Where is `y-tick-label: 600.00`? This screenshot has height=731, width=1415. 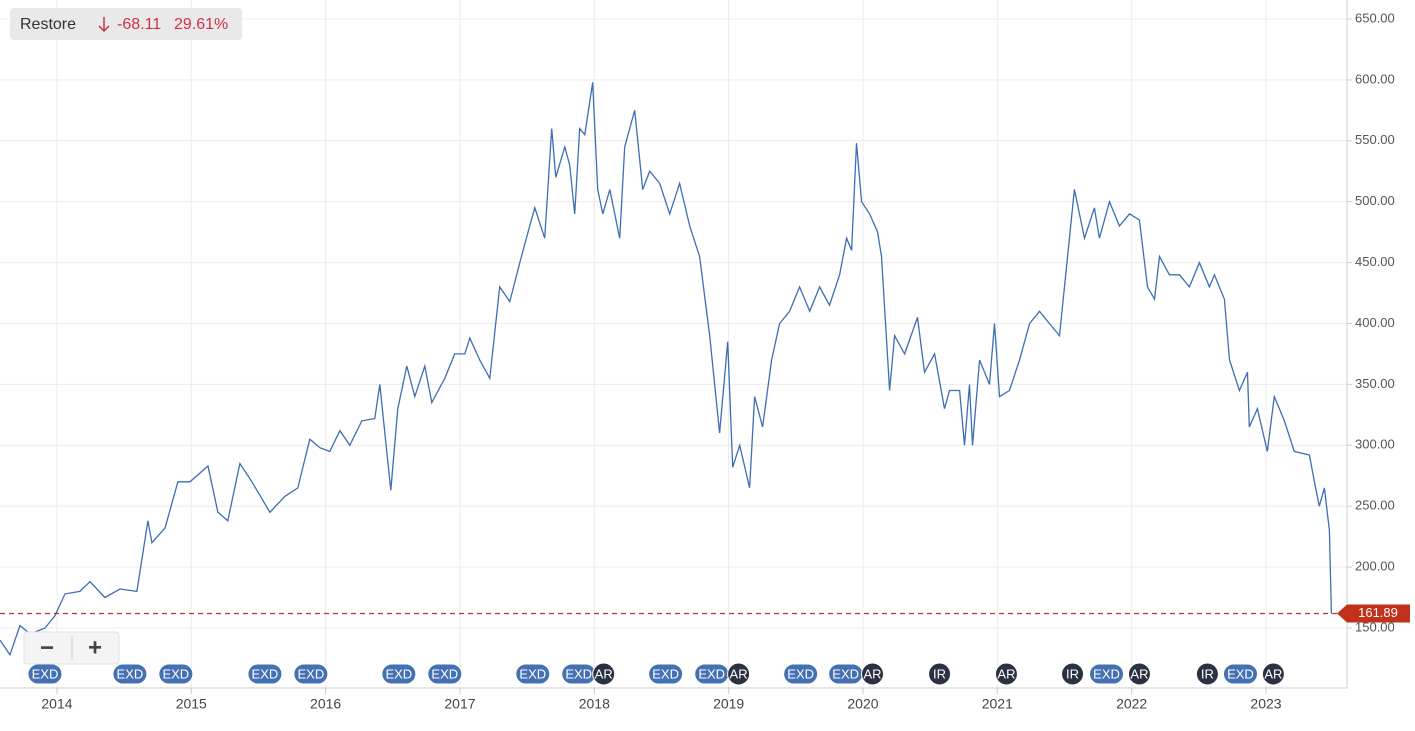 y-tick-label: 600.00 is located at coordinates (1375, 78).